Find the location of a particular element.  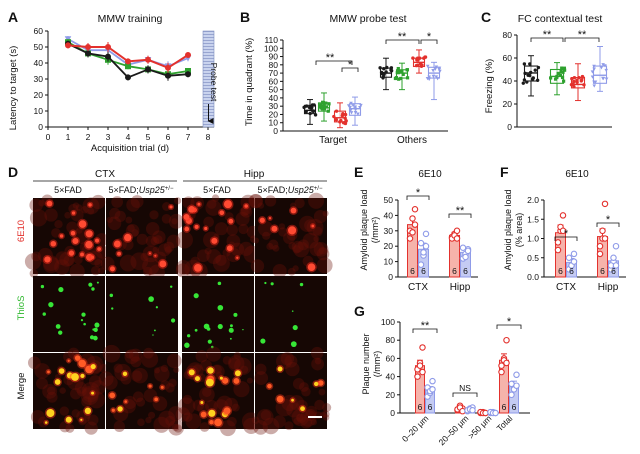

sig-bracket is located at coordinates (509, 326).